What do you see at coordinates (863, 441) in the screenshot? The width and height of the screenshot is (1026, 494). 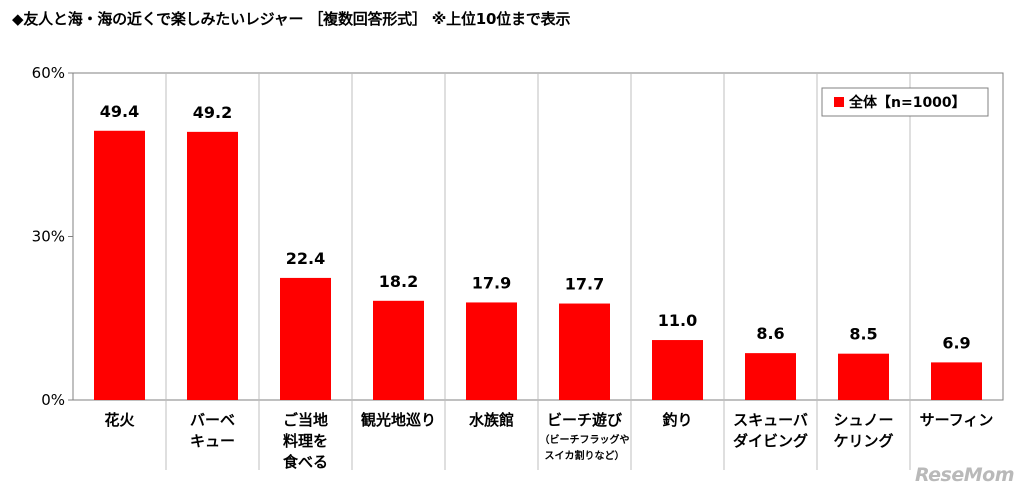 I see `x-tick-label: ケリング` at bounding box center [863, 441].